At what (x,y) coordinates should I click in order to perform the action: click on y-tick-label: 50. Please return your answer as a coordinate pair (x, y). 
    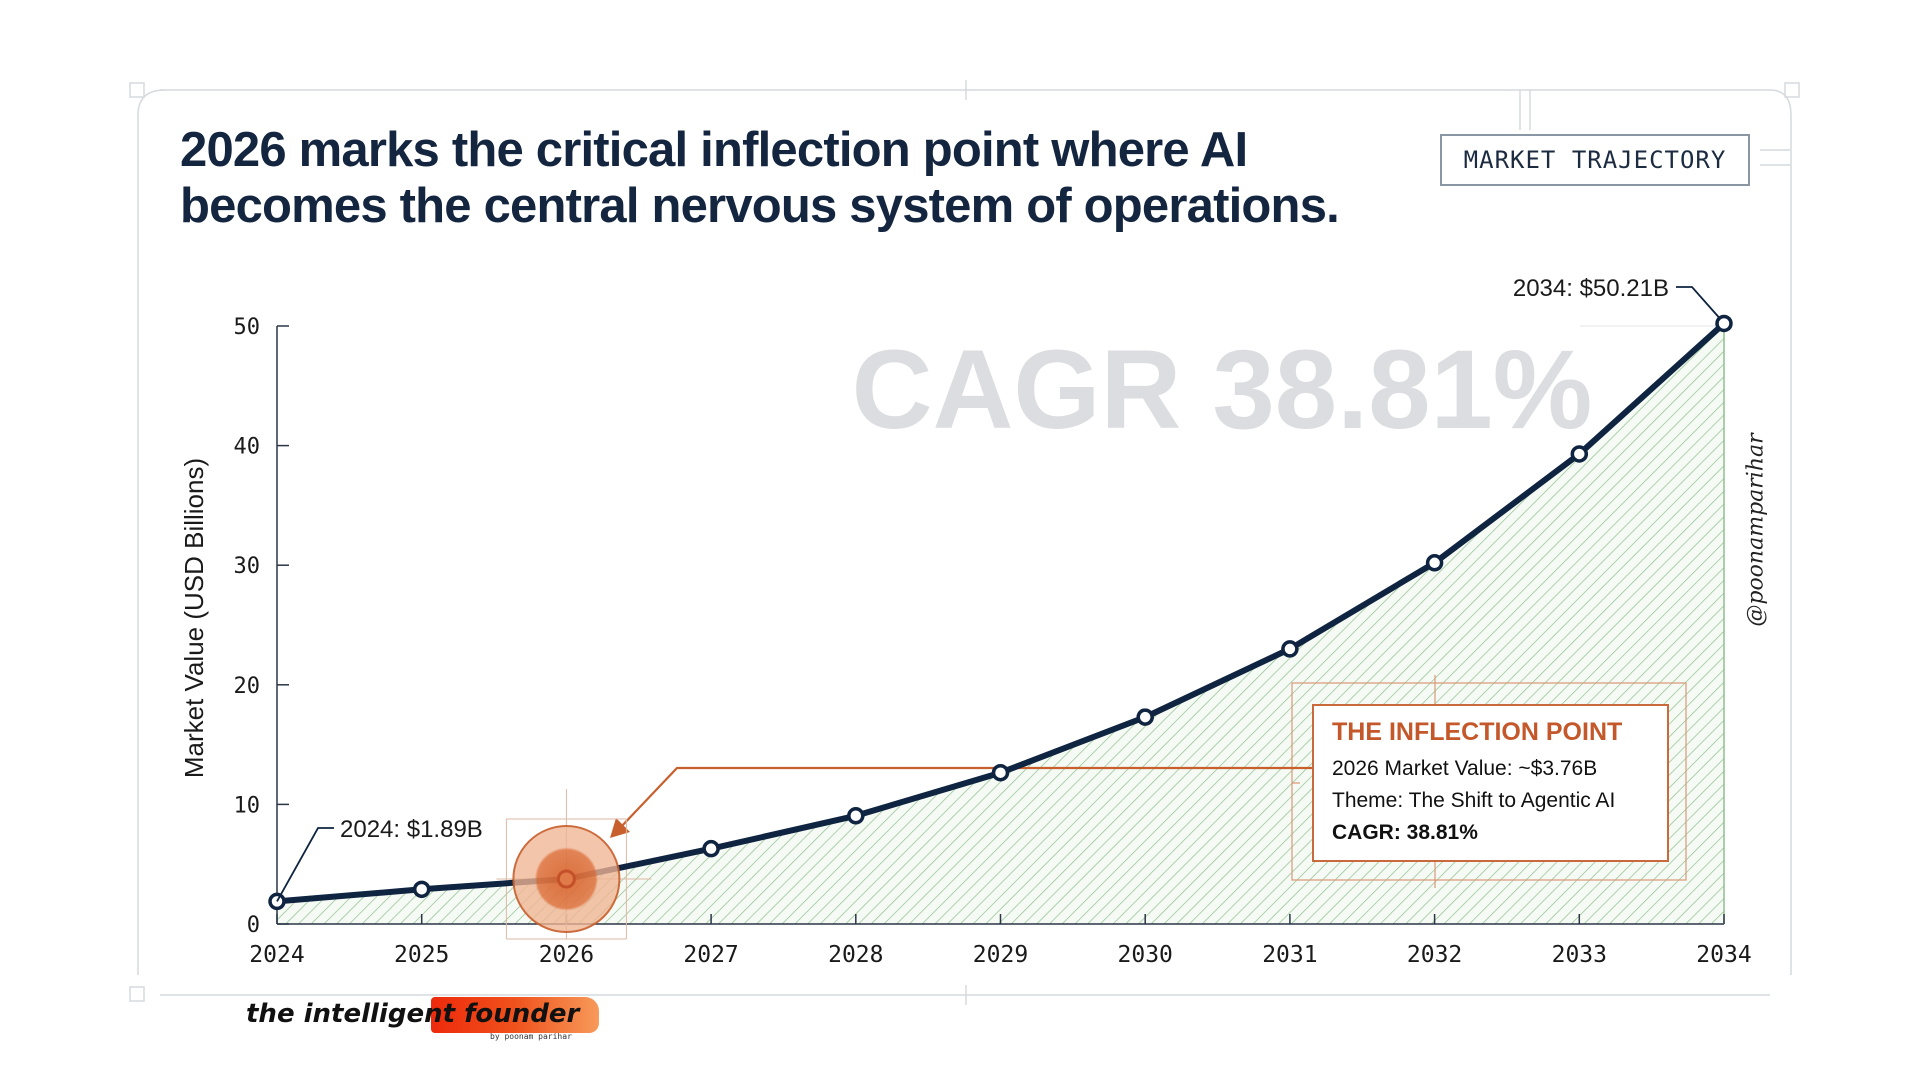
    Looking at the image, I should click on (247, 327).